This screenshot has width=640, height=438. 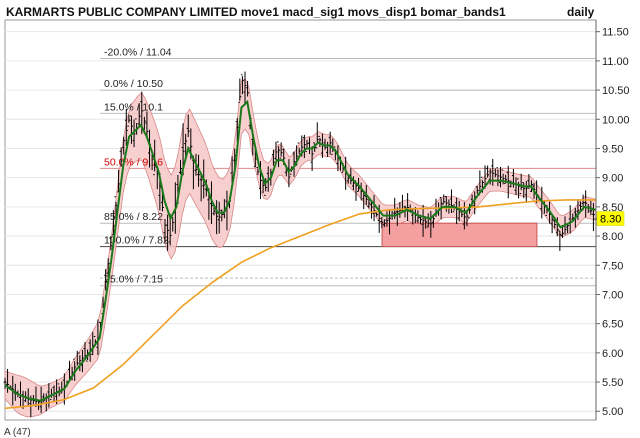 What do you see at coordinates (612, 325) in the screenshot?
I see `y-axis-tick-label: 6.50` at bounding box center [612, 325].